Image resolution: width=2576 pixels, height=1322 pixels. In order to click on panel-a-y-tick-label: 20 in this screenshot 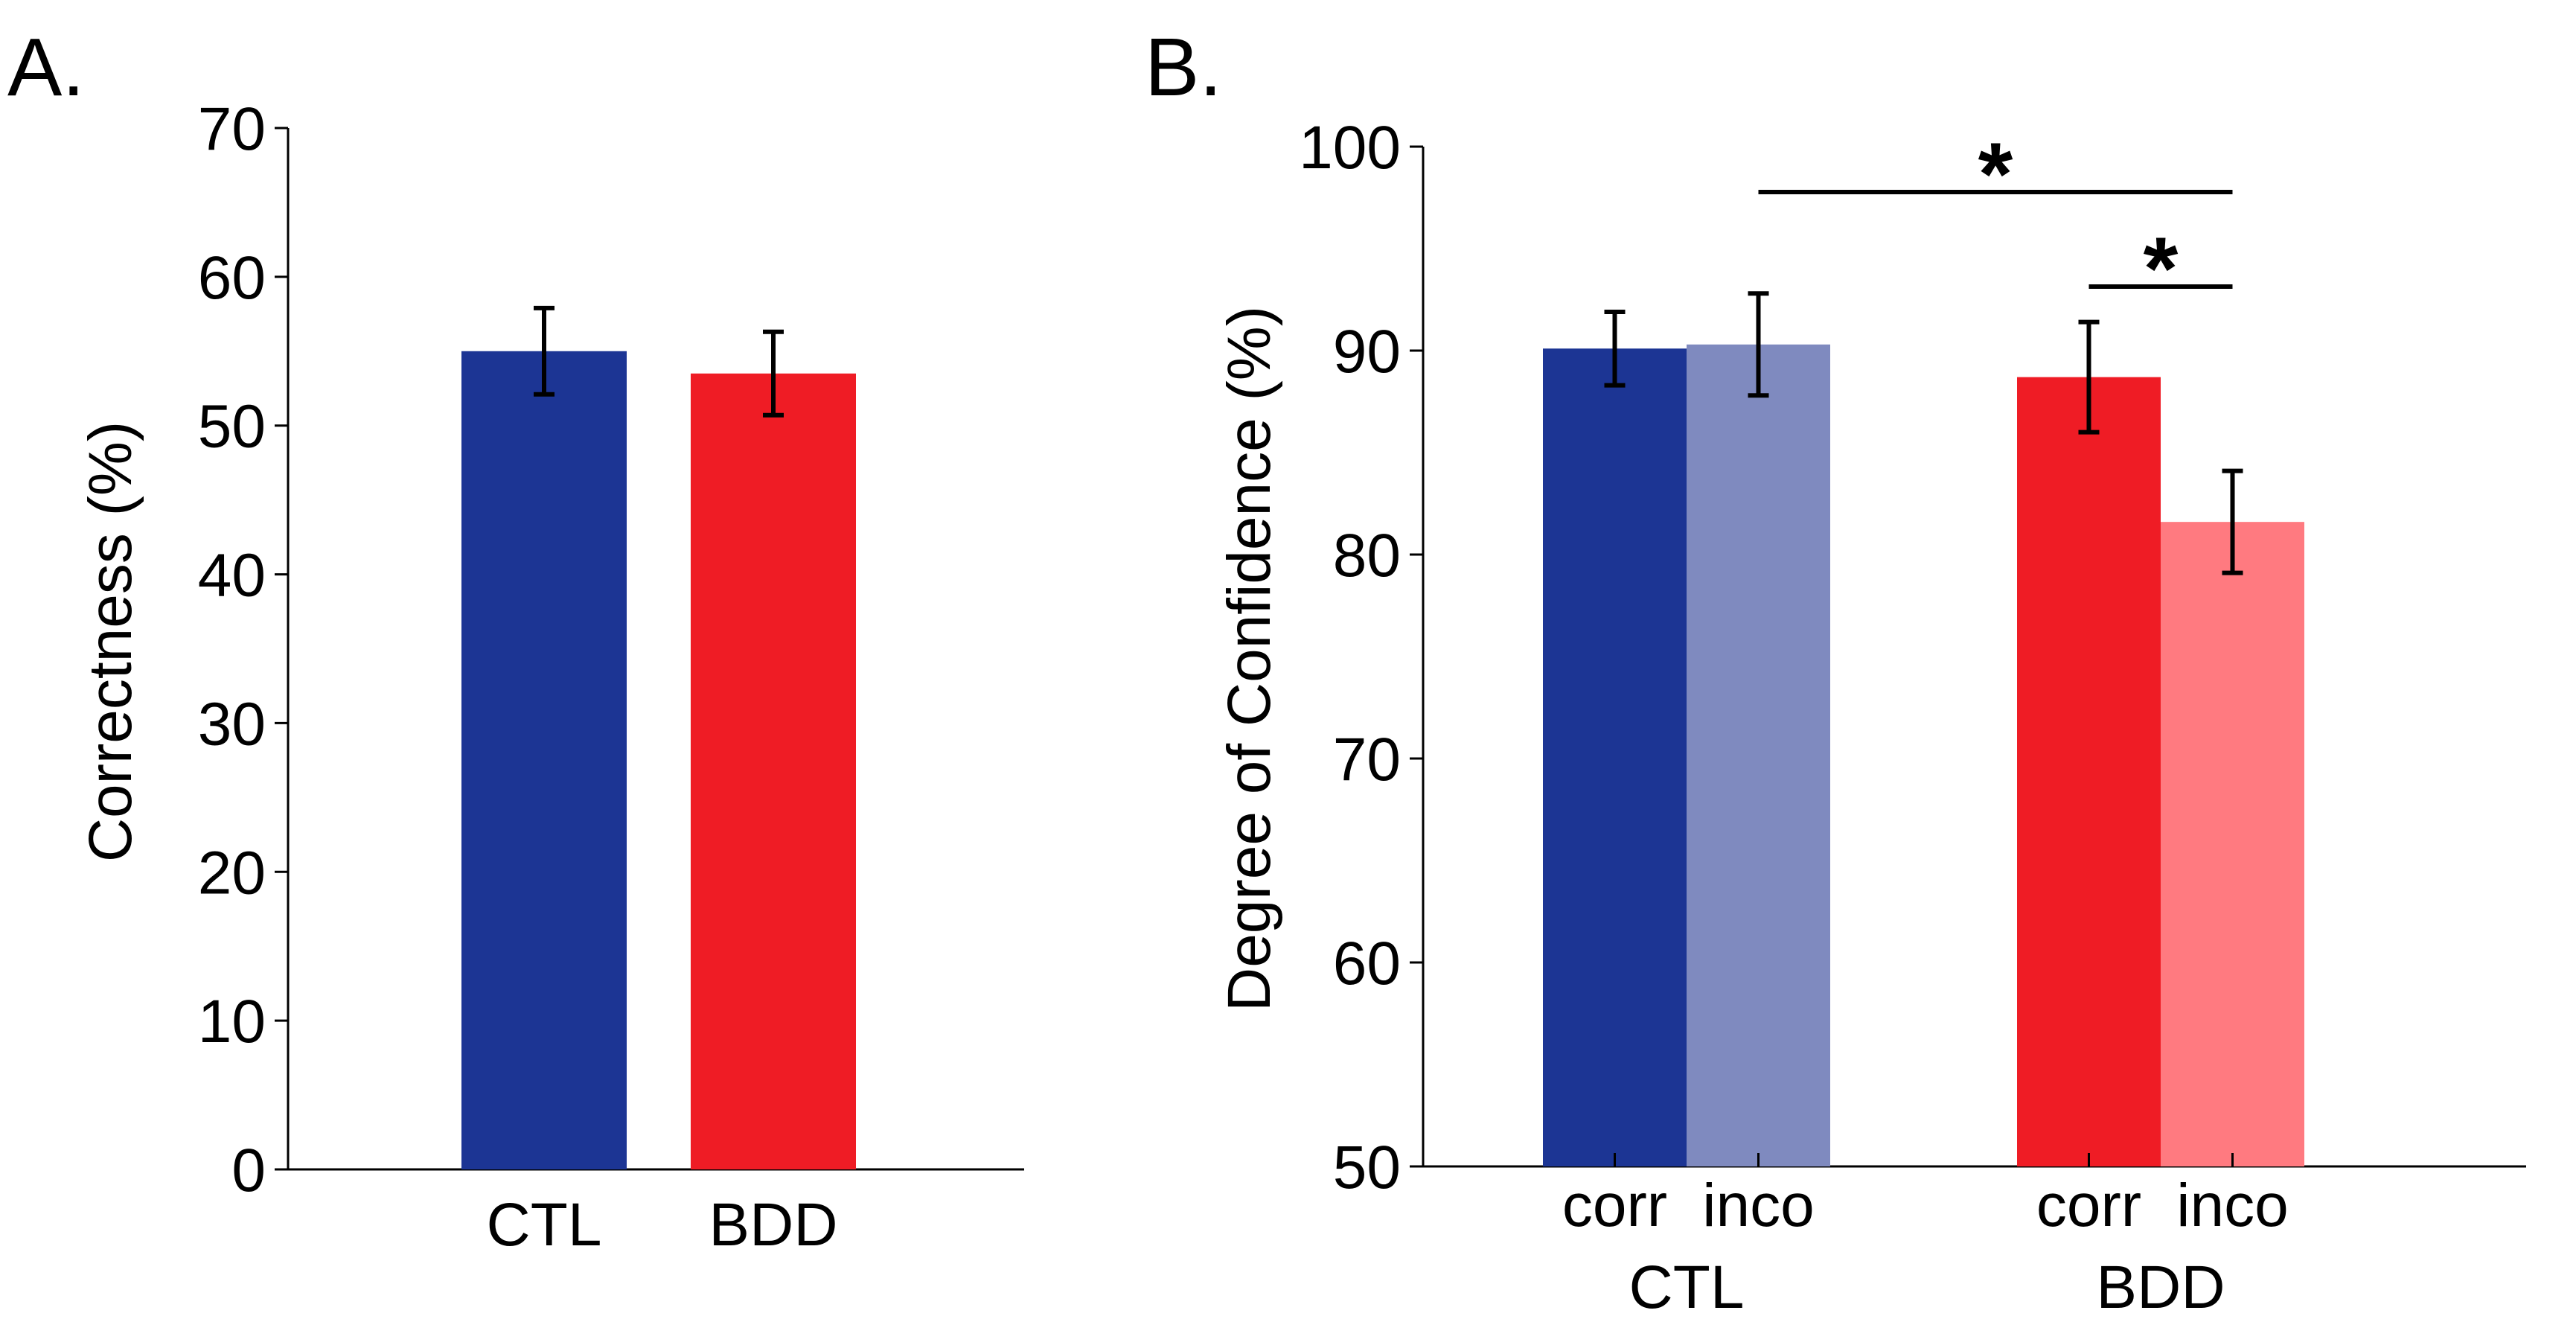, I will do `click(232, 873)`.